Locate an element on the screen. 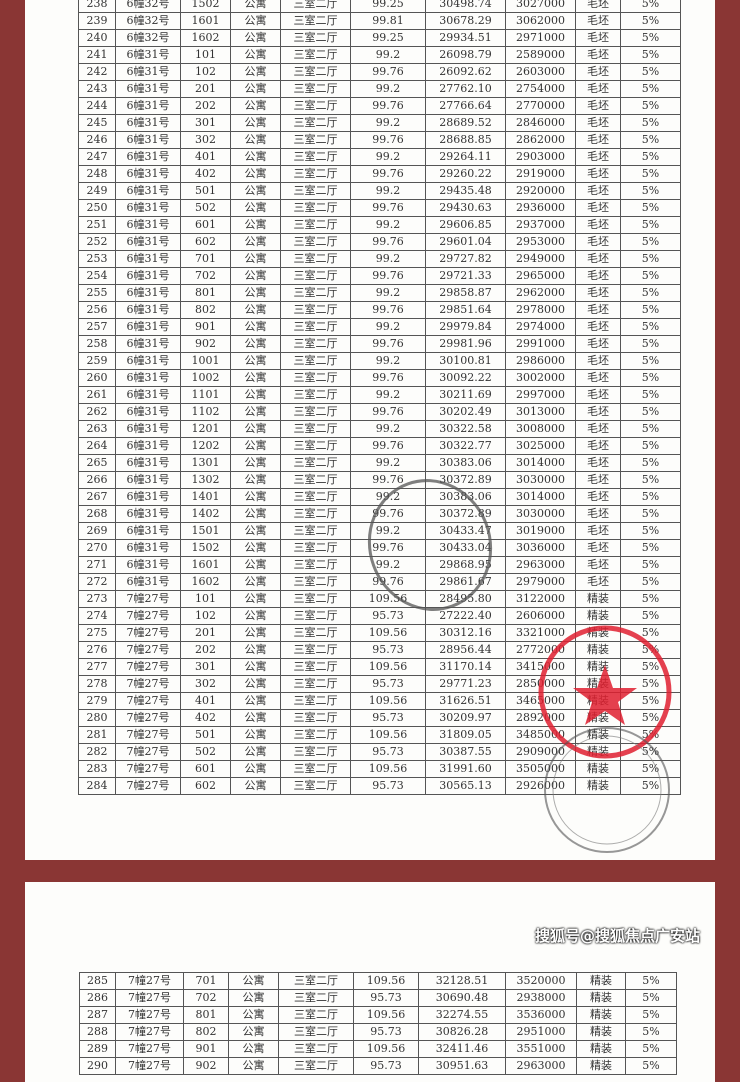 The width and height of the screenshot is (740, 1082). cell-unit: 401 is located at coordinates (205, 701).